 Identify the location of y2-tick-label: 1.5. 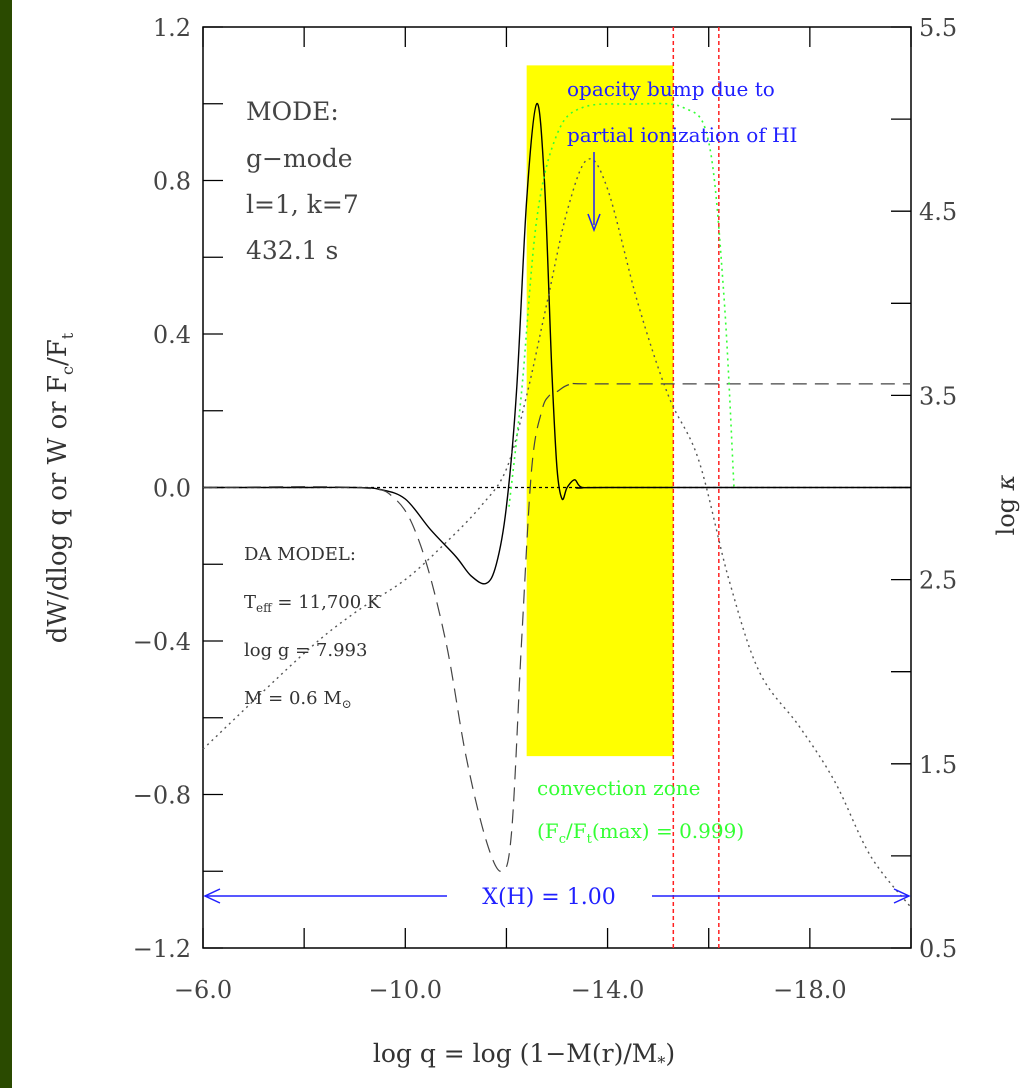
(938, 765).